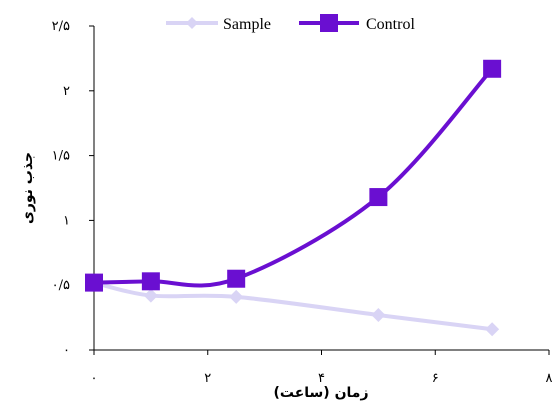 Image resolution: width=552 pixels, height=405 pixels. Describe the element at coordinates (320, 393) in the screenshot. I see `x-axis-title: زمان (ساعت)` at that location.